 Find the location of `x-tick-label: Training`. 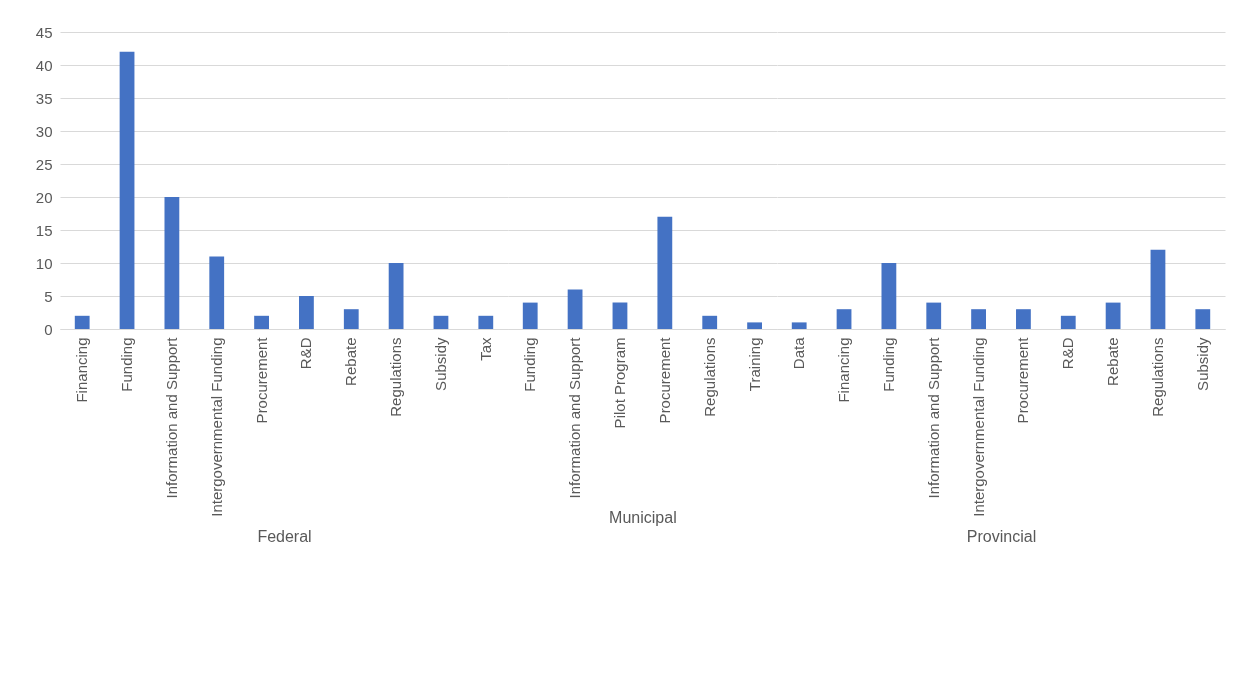

x-tick-label: Training is located at coordinates (754, 364).